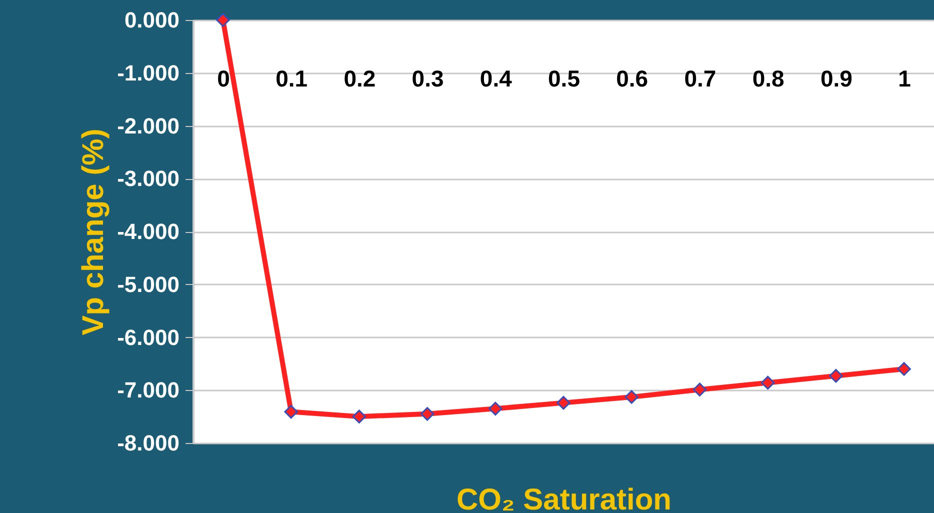 The height and width of the screenshot is (513, 934). I want to click on x-tick-label: 0.8, so click(768, 79).